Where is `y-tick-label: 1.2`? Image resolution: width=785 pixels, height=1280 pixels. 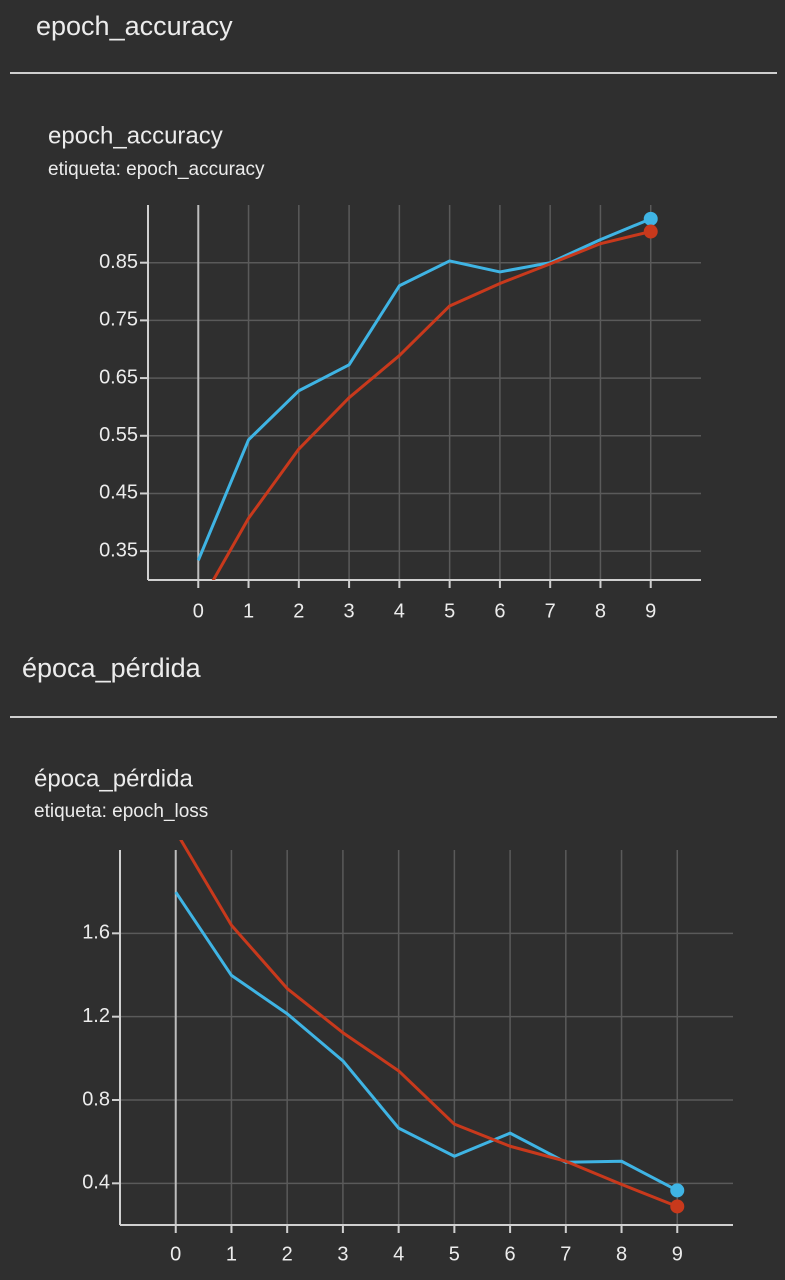
y-tick-label: 1.2 is located at coordinates (96, 1016).